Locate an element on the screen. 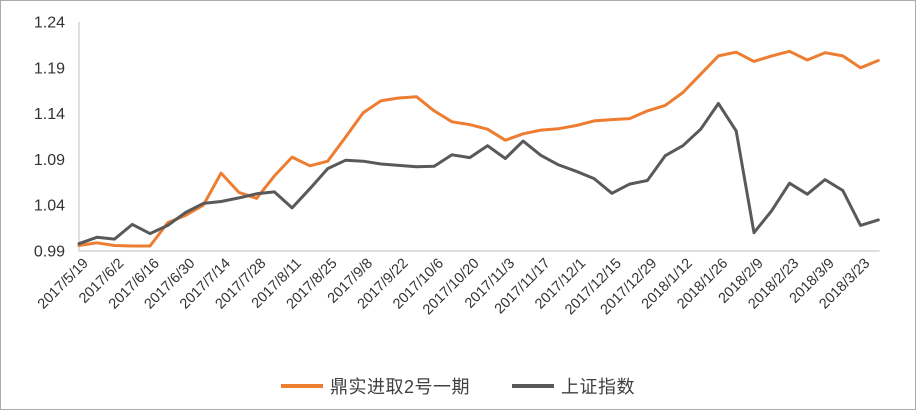 The image size is (916, 410). legend-item-index: 上证指数 is located at coordinates (573, 386).